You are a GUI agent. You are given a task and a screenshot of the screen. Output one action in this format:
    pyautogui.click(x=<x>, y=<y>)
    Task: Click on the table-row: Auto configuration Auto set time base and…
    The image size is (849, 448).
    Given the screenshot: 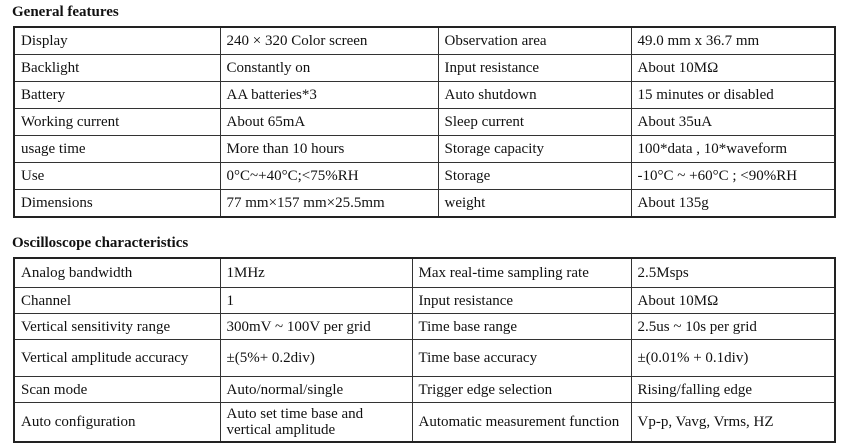 What is the action you would take?
    pyautogui.click(x=424, y=422)
    